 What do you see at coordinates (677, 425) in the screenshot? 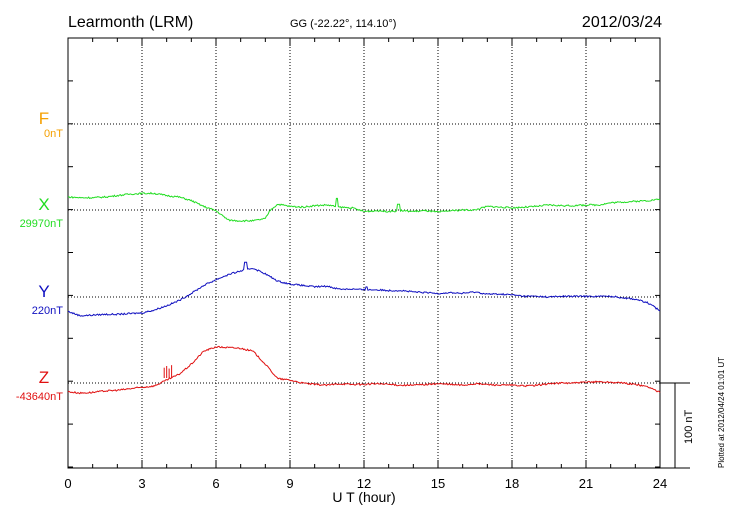
I see `scale-bar: 100 nT` at bounding box center [677, 425].